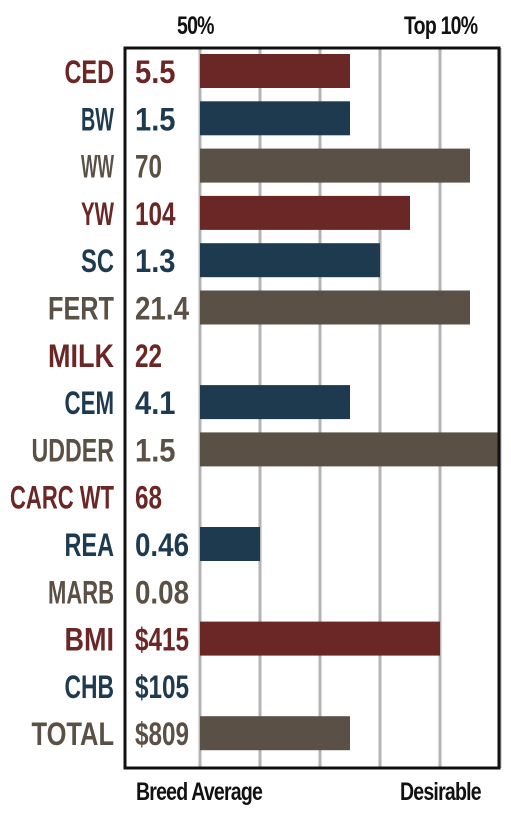 The image size is (511, 818). What do you see at coordinates (335, 307) in the screenshot?
I see `bar-fert` at bounding box center [335, 307].